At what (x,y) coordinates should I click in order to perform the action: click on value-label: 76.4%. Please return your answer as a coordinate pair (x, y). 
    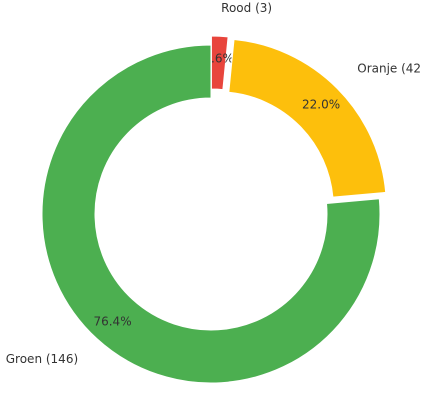
    Looking at the image, I should click on (112, 321).